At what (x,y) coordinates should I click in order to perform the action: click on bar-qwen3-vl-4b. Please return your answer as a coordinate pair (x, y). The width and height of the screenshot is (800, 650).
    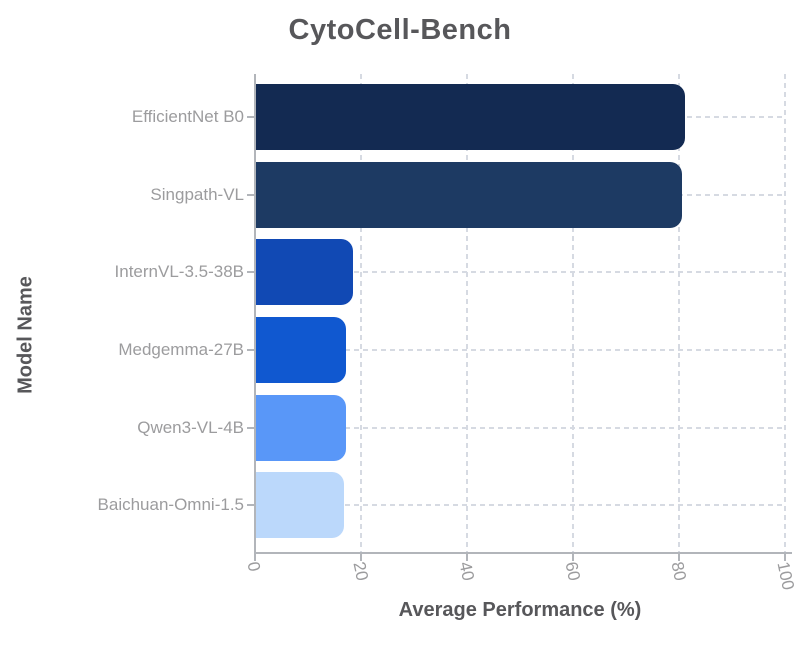
    Looking at the image, I should click on (301, 427).